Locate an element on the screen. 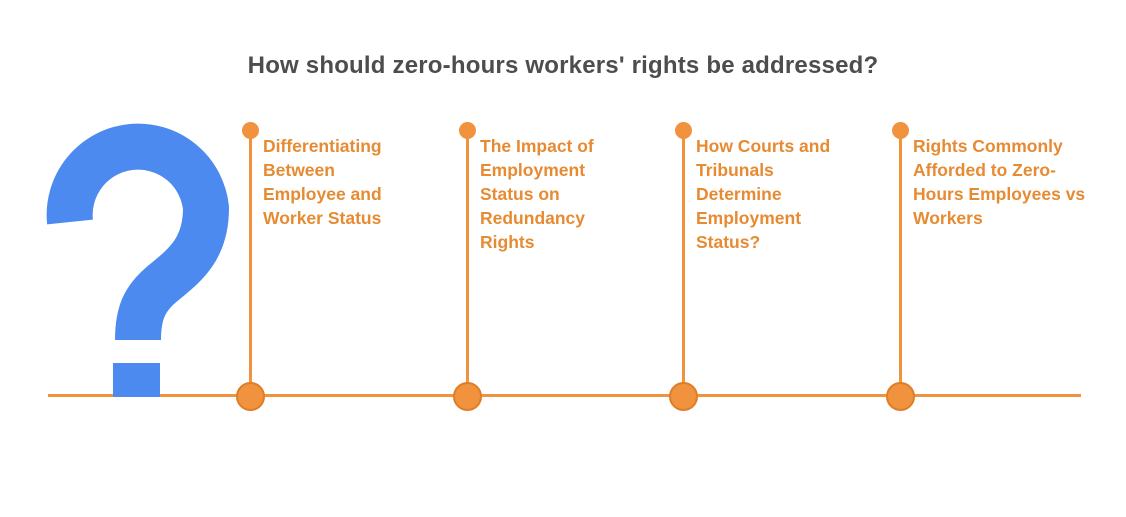 This screenshot has height=517, width=1126. question-mark-dot is located at coordinates (136, 380).